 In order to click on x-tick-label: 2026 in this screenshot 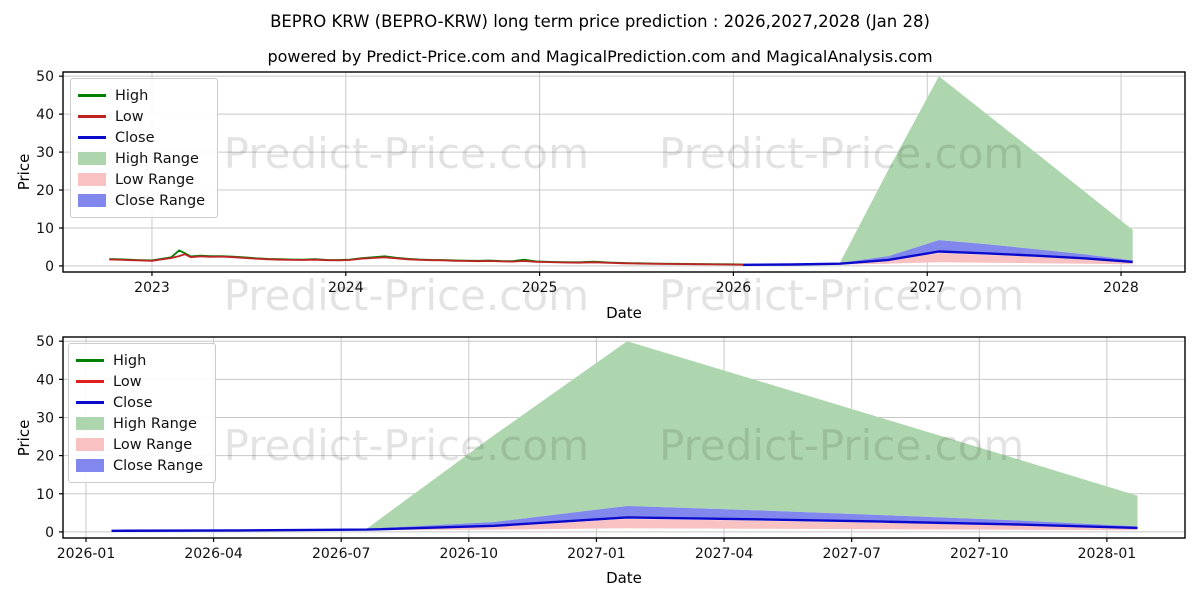, I will do `click(734, 288)`.